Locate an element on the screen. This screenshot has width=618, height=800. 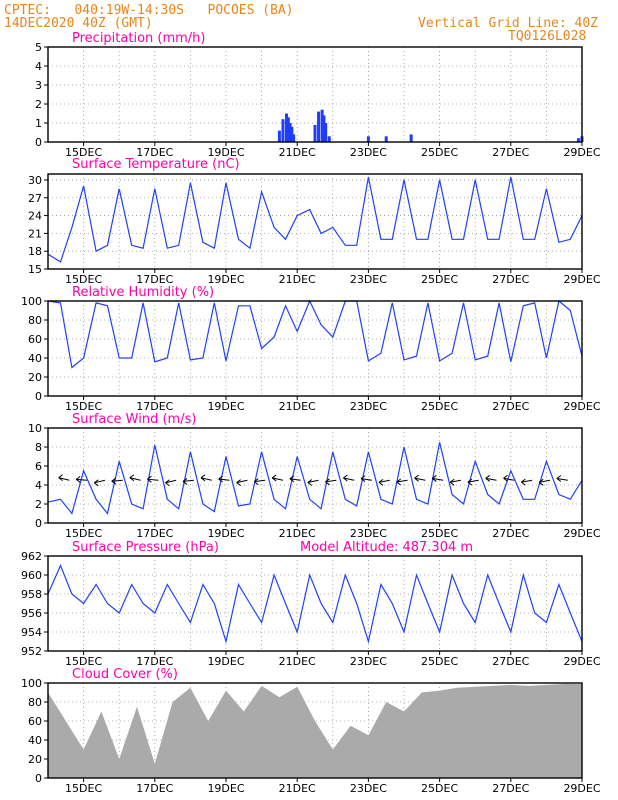
y-tick-label: 24 is located at coordinates (35, 216).